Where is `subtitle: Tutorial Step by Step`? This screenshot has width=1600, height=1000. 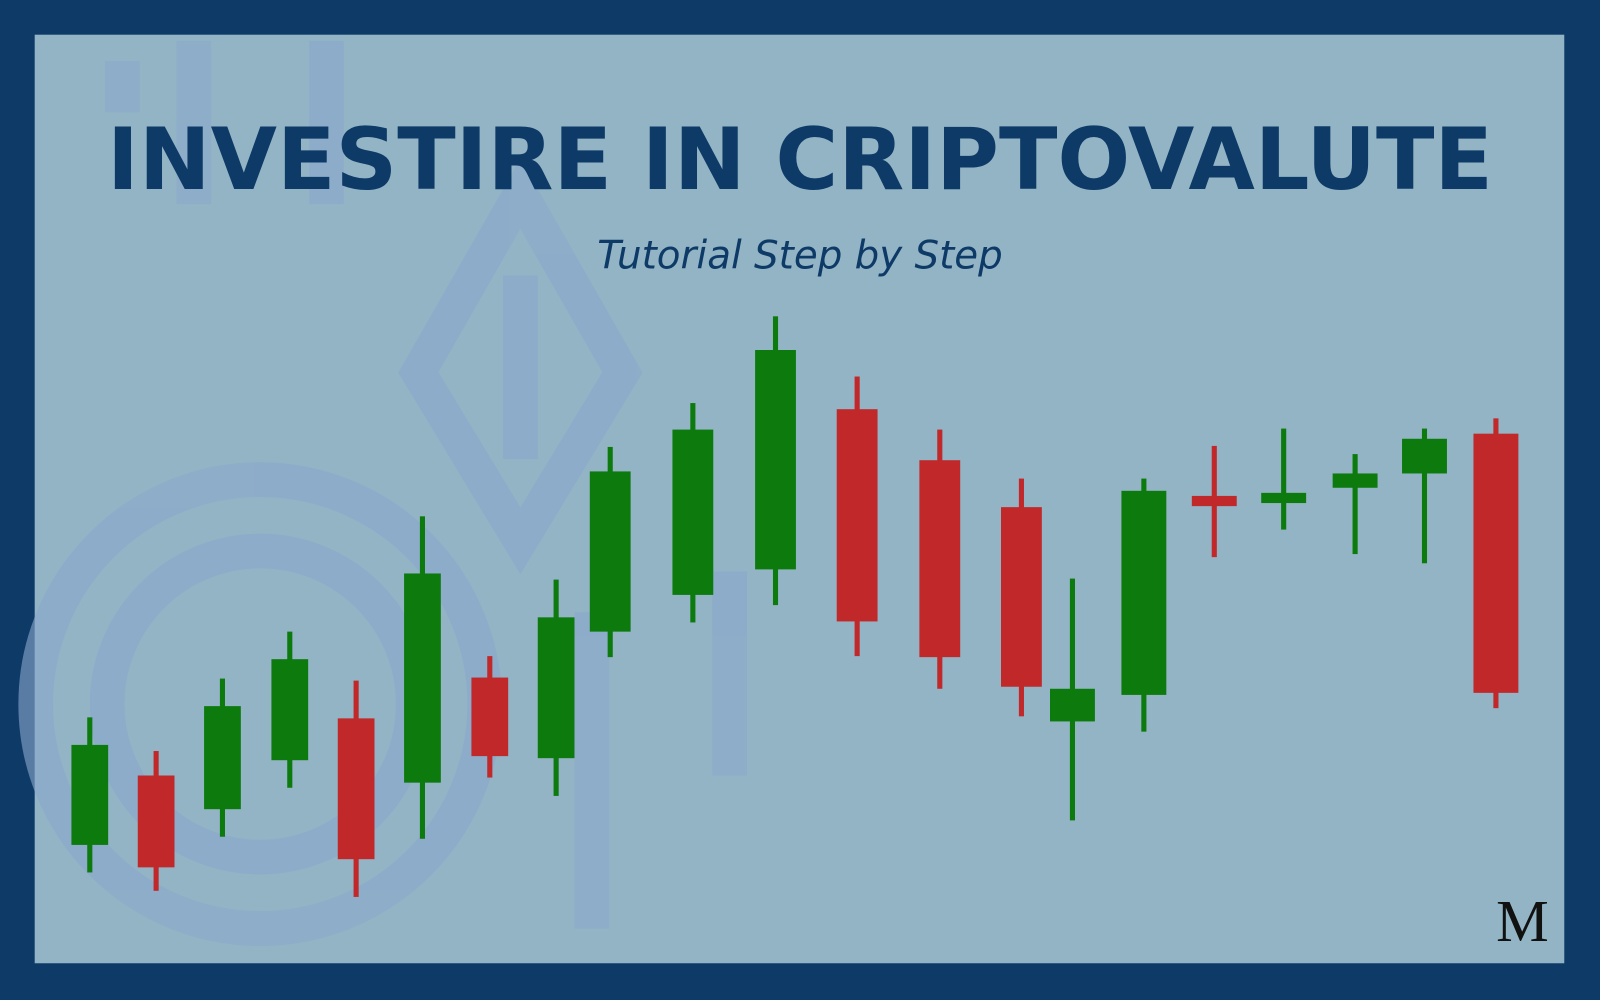
subtitle: Tutorial Step by Step is located at coordinates (800, 255).